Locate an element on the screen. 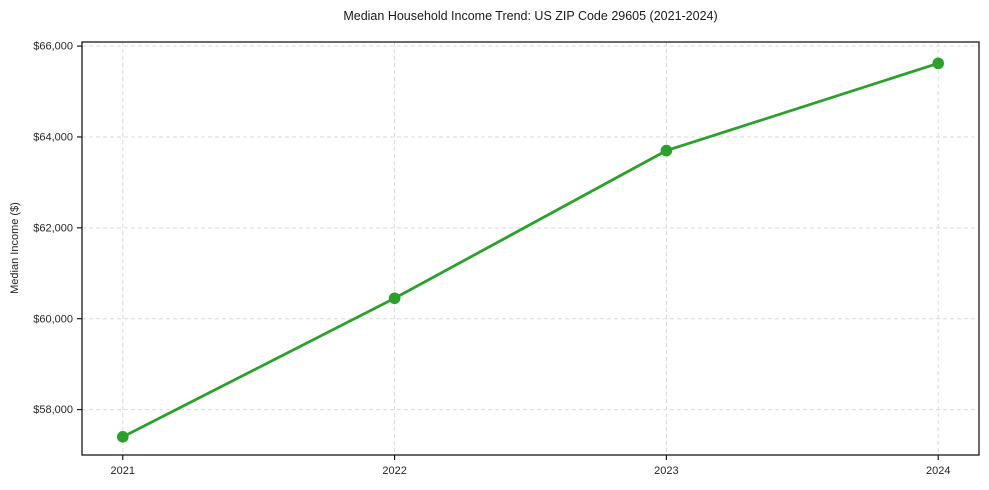 The image size is (989, 490). x-tick-label: 2022 is located at coordinates (394, 471).